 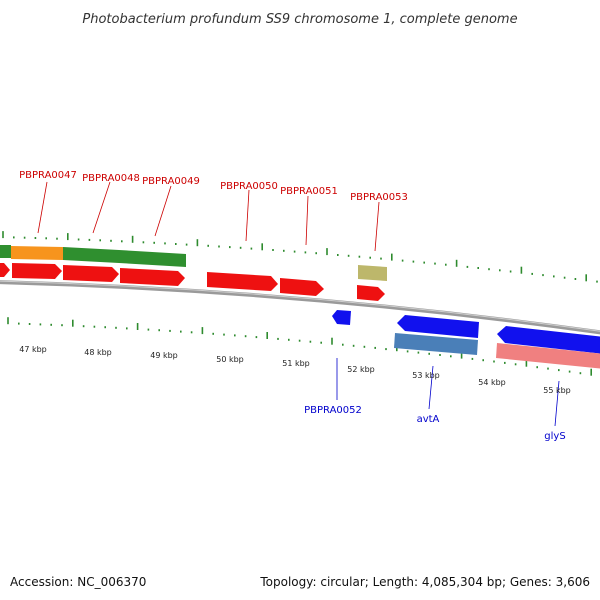 What do you see at coordinates (37, 253) in the screenshot?
I see `annotation-bar-orange` at bounding box center [37, 253].